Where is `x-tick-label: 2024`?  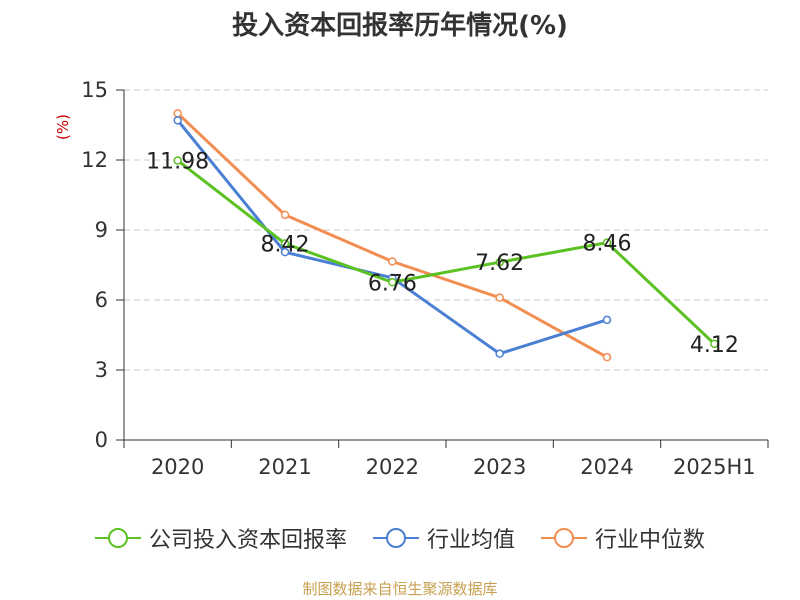
x-tick-label: 2024 is located at coordinates (606, 467).